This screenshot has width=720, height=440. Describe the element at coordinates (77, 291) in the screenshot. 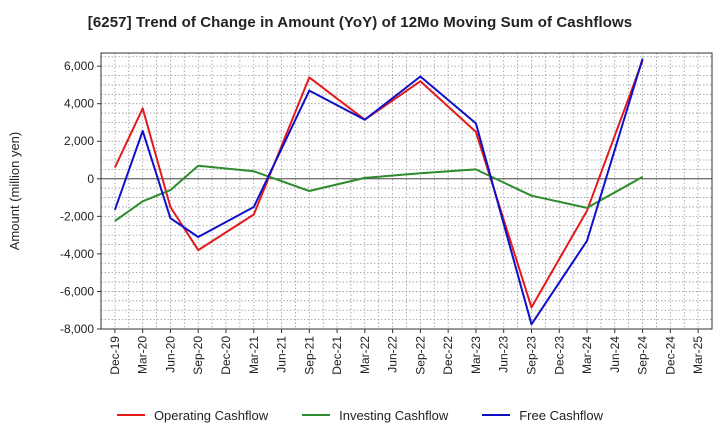

I see `y-tick-label: -6,000` at that location.